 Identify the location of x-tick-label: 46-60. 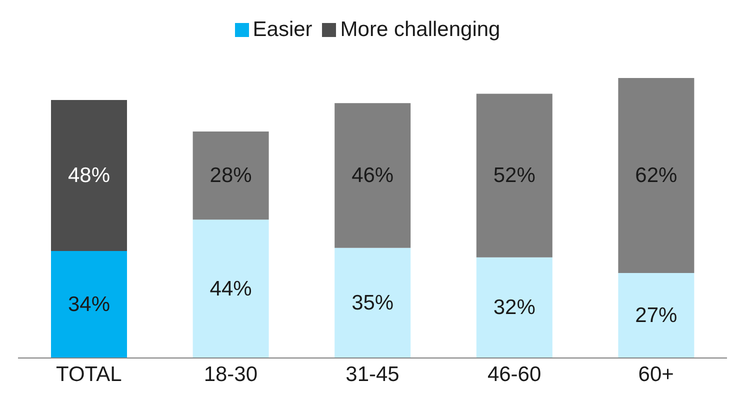
(514, 374).